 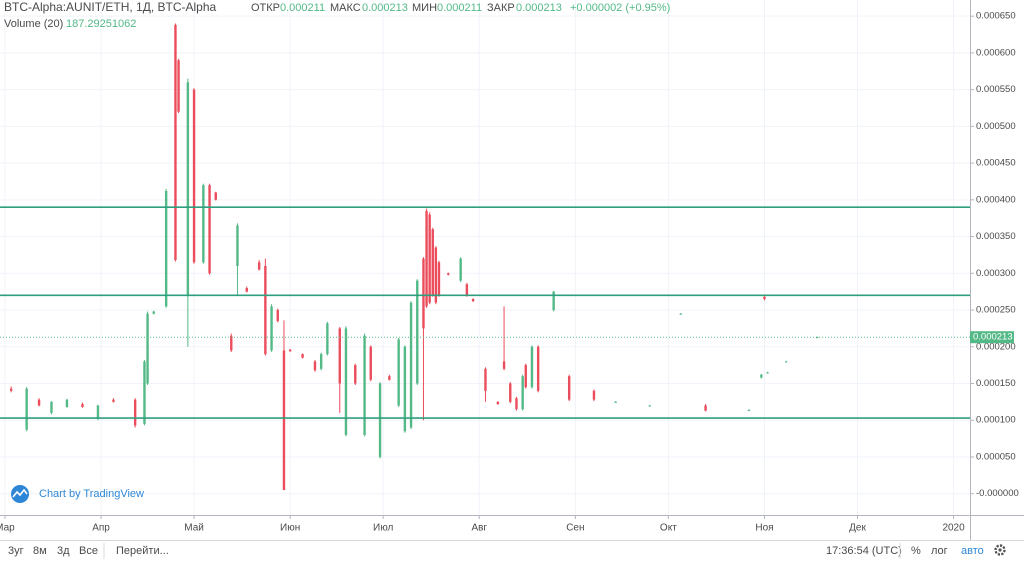 I want to click on x-tick-label: Июн, so click(x=290, y=528).